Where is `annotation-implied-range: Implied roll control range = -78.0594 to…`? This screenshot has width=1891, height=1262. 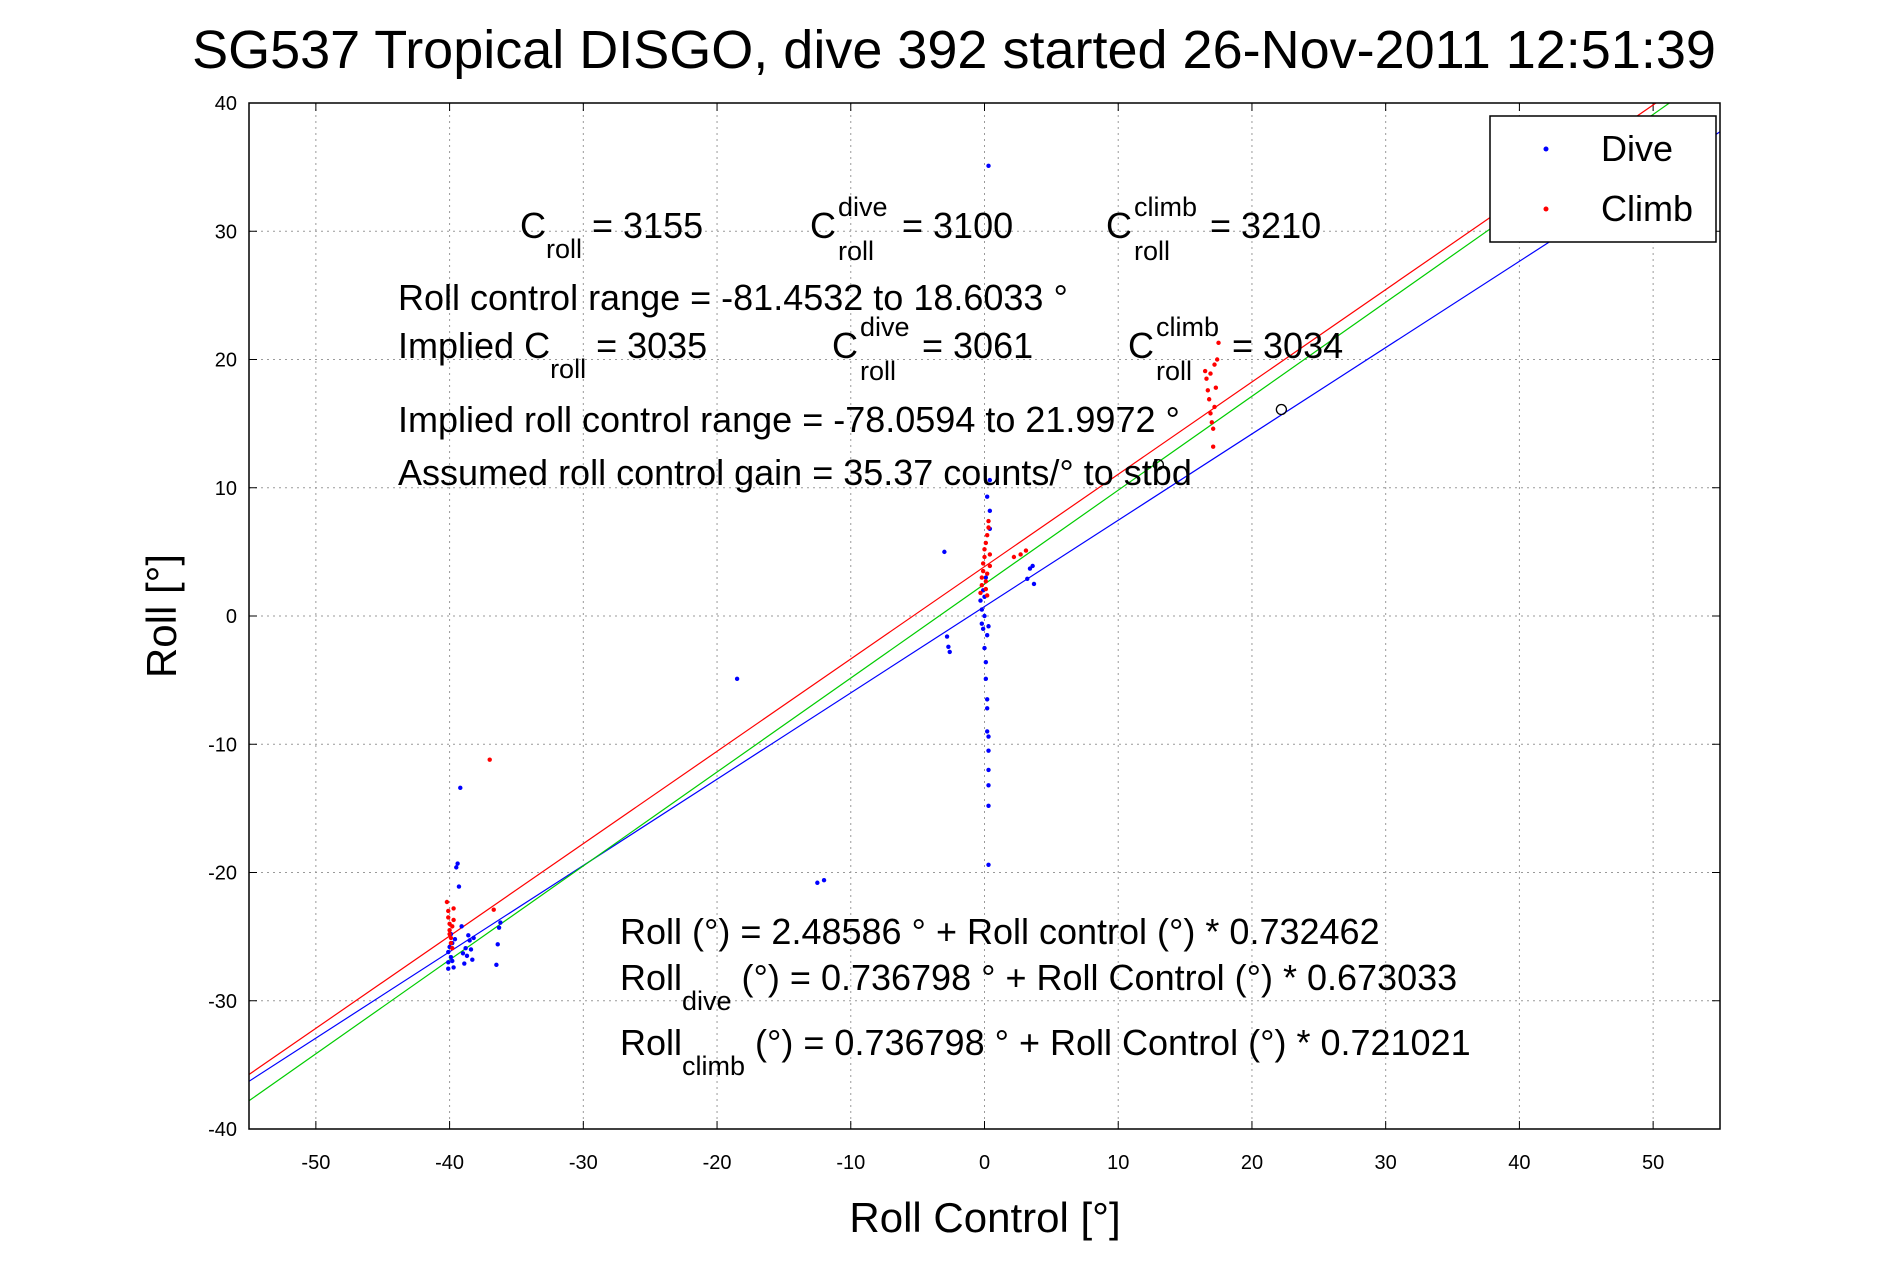
annotation-implied-range: Implied roll control range = -78.0594 to… is located at coordinates (789, 419).